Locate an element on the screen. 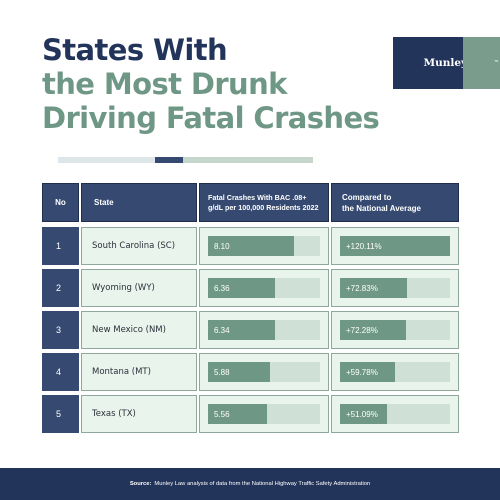 This screenshot has height=500, width=500. vs-bar-track: +72.28% is located at coordinates (395, 330).